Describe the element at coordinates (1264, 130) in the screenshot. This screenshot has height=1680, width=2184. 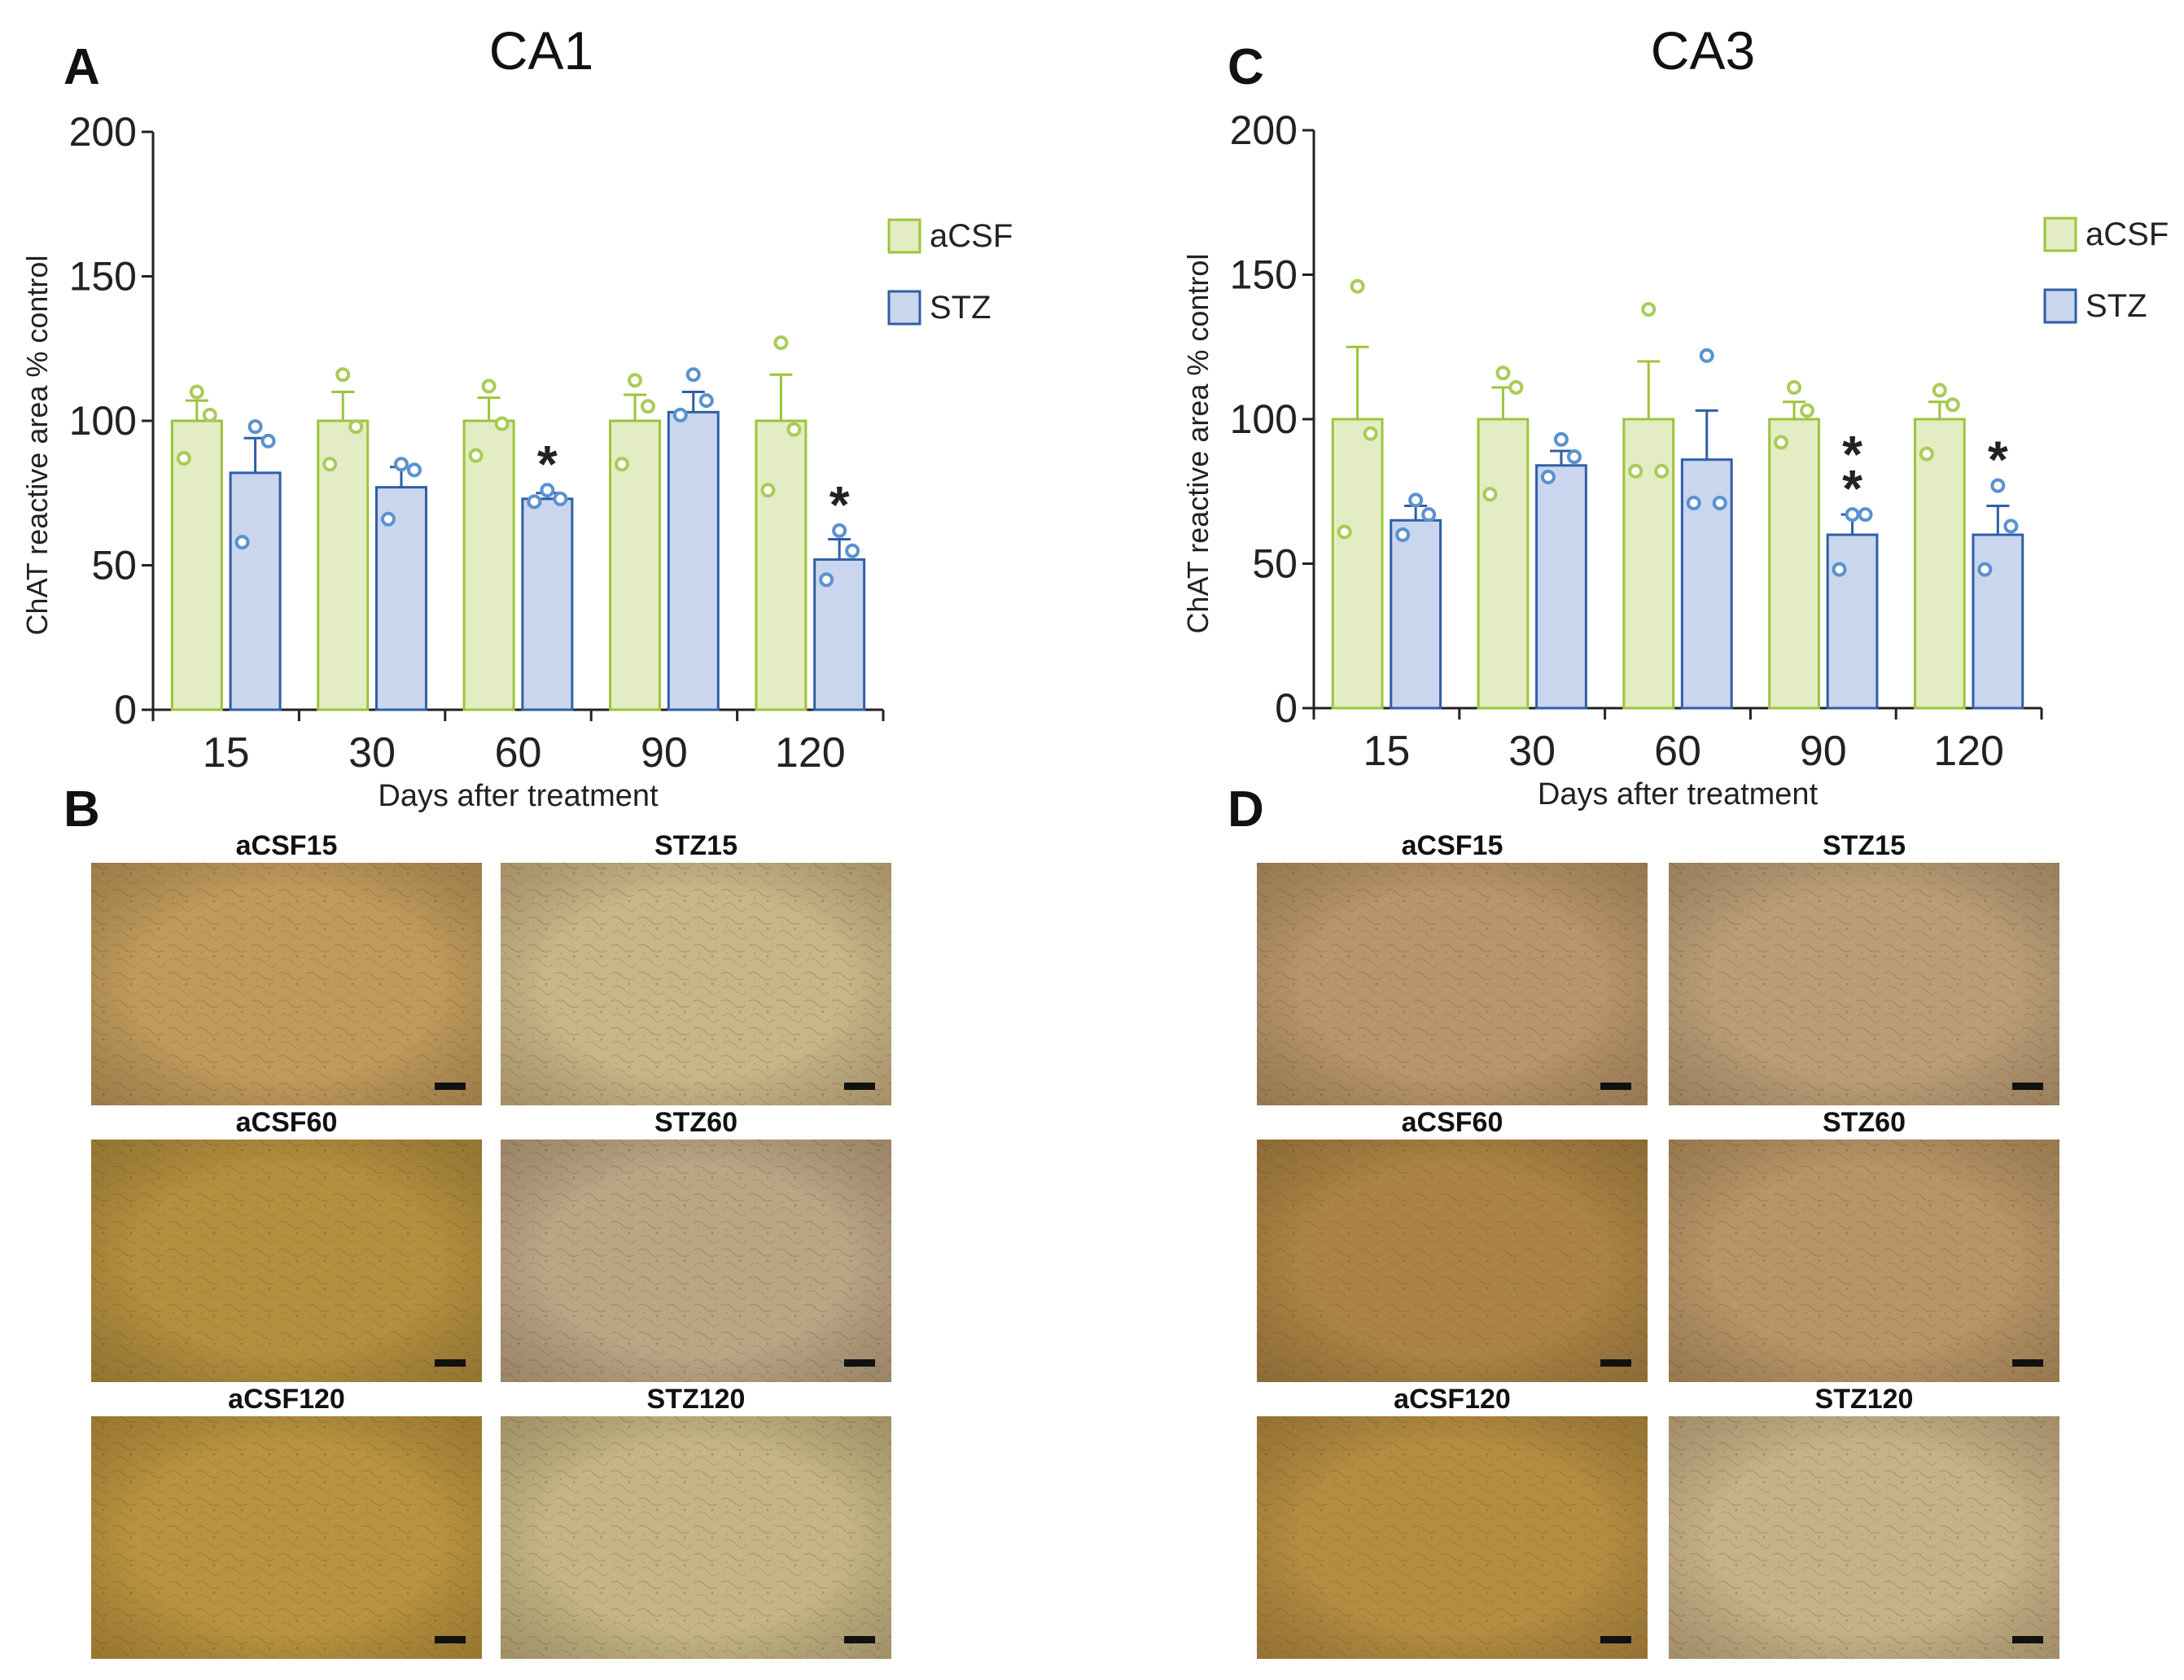
I see `y-tick-label: 200` at that location.